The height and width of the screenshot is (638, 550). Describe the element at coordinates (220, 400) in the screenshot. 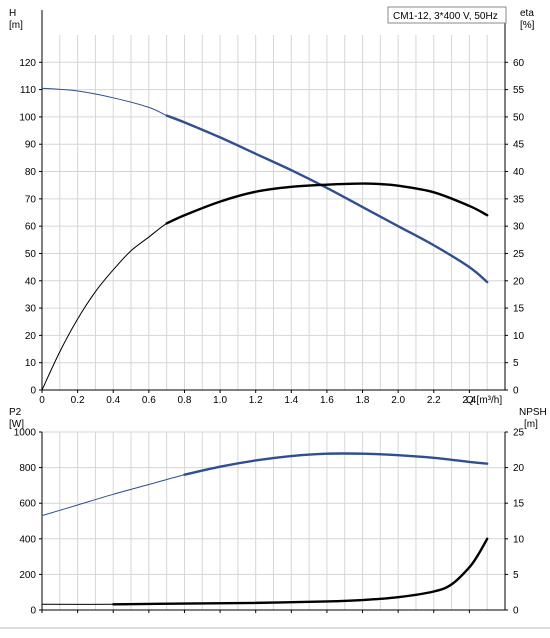

I see `x-tick-label: 1.0` at that location.